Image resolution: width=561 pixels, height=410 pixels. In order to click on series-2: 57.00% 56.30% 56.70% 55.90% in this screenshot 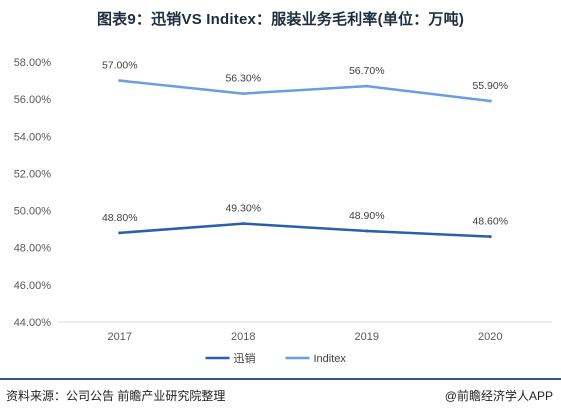, I will do `click(305, 81)`.